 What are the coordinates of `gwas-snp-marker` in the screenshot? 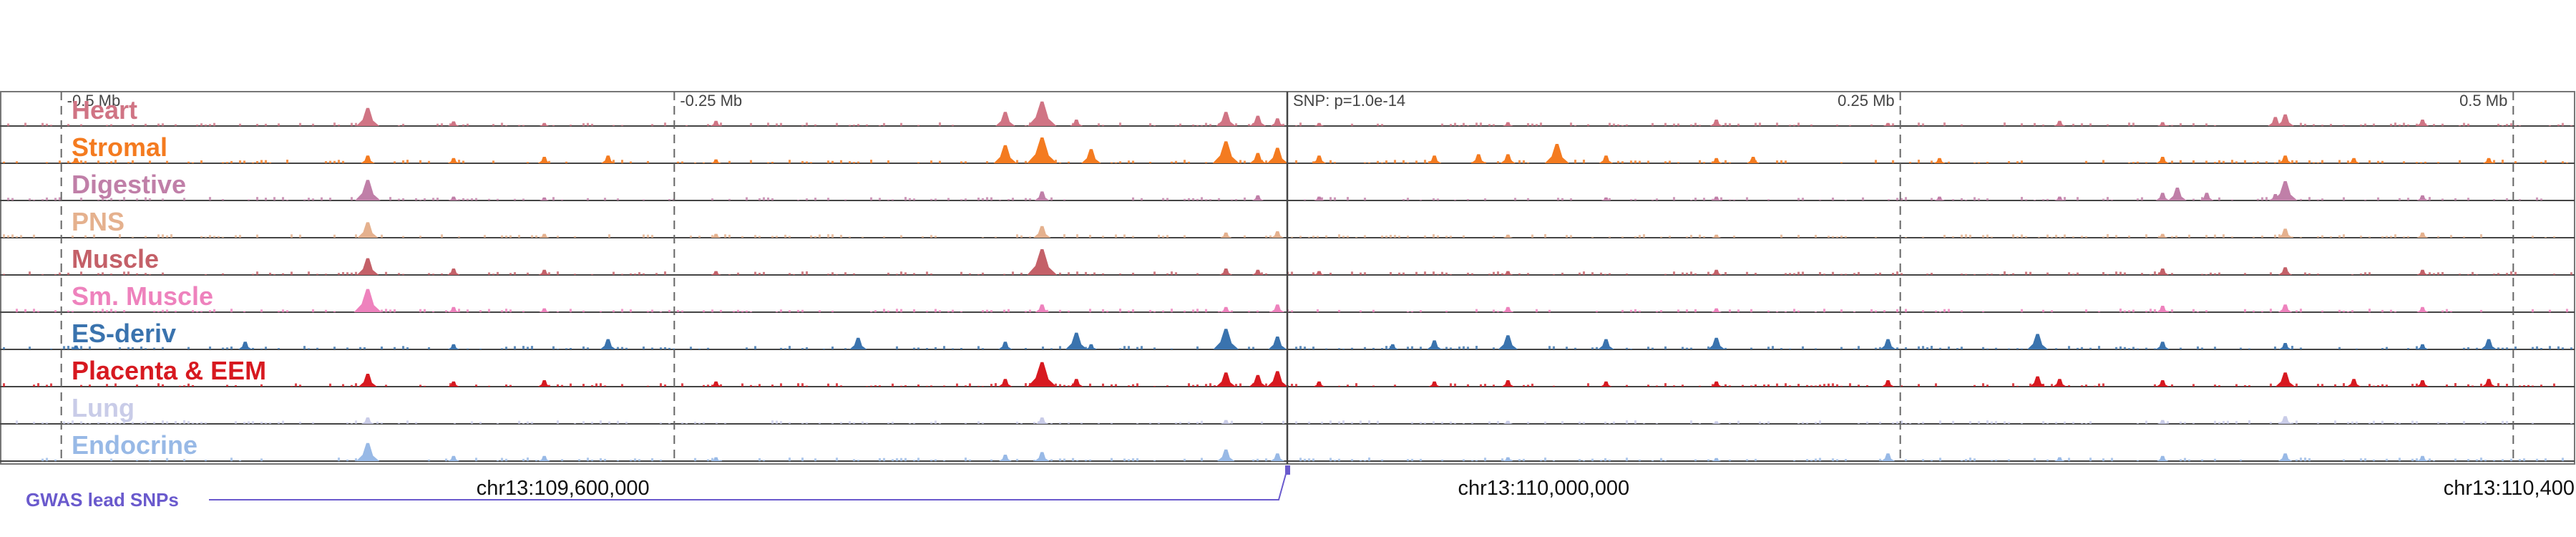 It's located at (1287, 470).